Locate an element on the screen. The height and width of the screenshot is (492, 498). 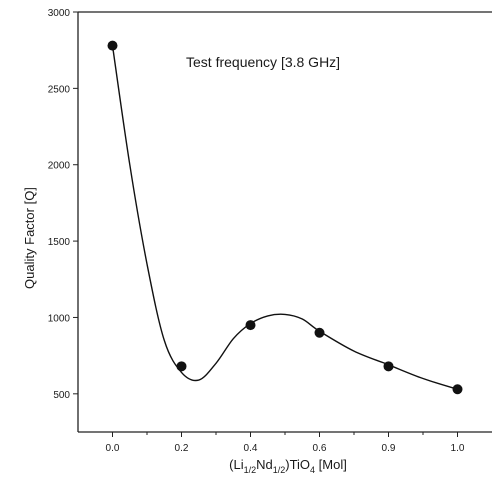
x-tick-label: 1.0 is located at coordinates (458, 448).